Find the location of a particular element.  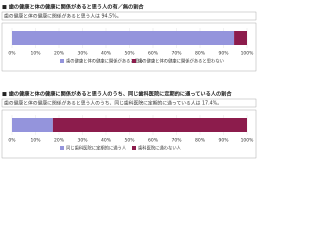

legend-label: 歯の健康と体の健康に関係があると思わない is located at coordinates (181, 61).